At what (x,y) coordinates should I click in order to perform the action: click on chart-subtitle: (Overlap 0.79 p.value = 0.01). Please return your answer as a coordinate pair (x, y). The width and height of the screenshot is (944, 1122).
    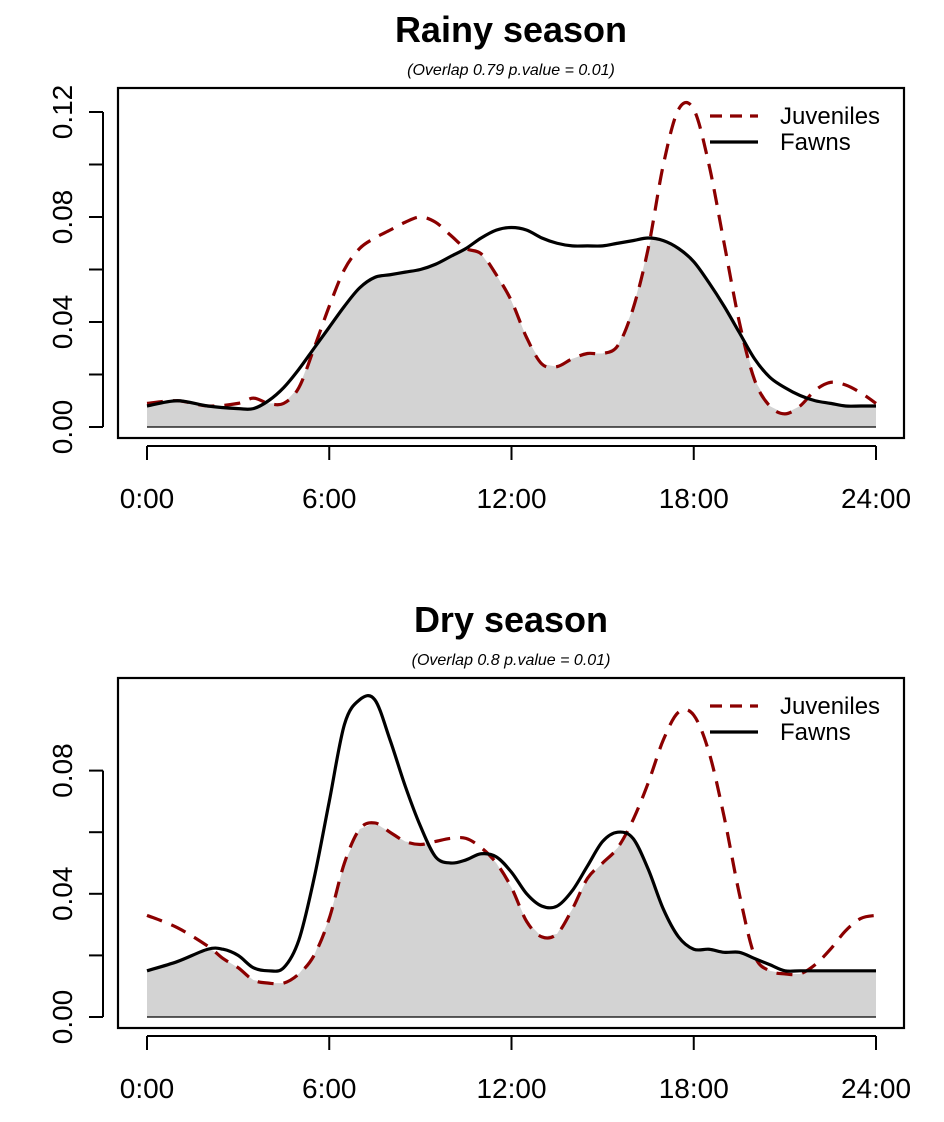
    Looking at the image, I should click on (511, 70).